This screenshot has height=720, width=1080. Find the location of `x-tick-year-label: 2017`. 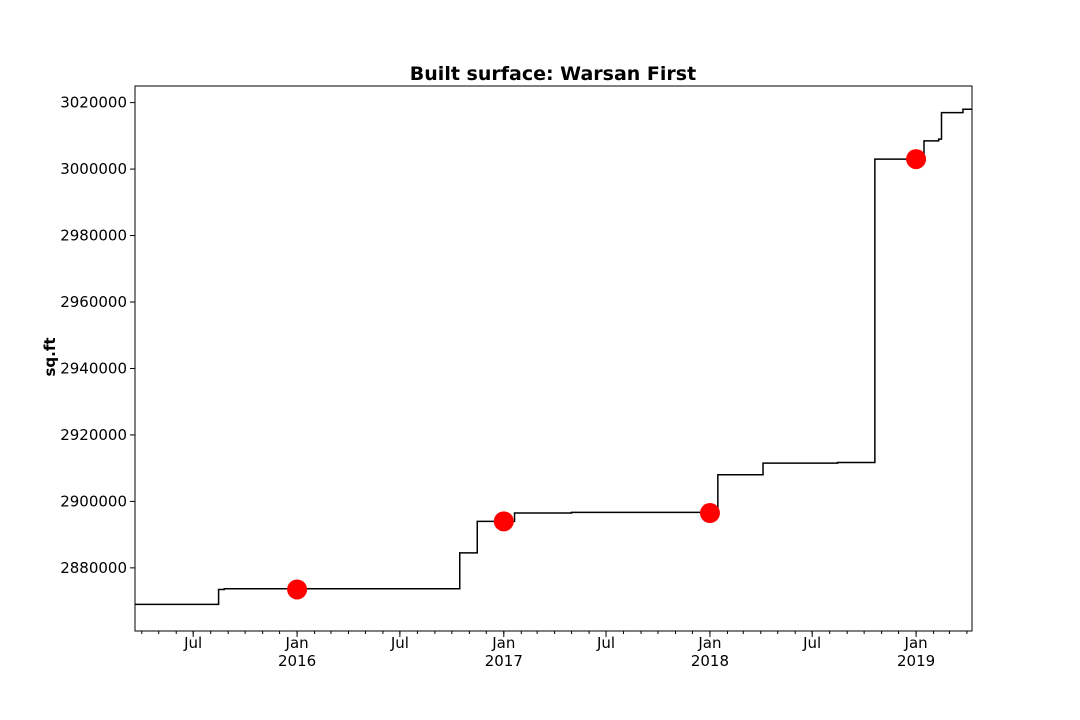

x-tick-year-label: 2017 is located at coordinates (504, 661).